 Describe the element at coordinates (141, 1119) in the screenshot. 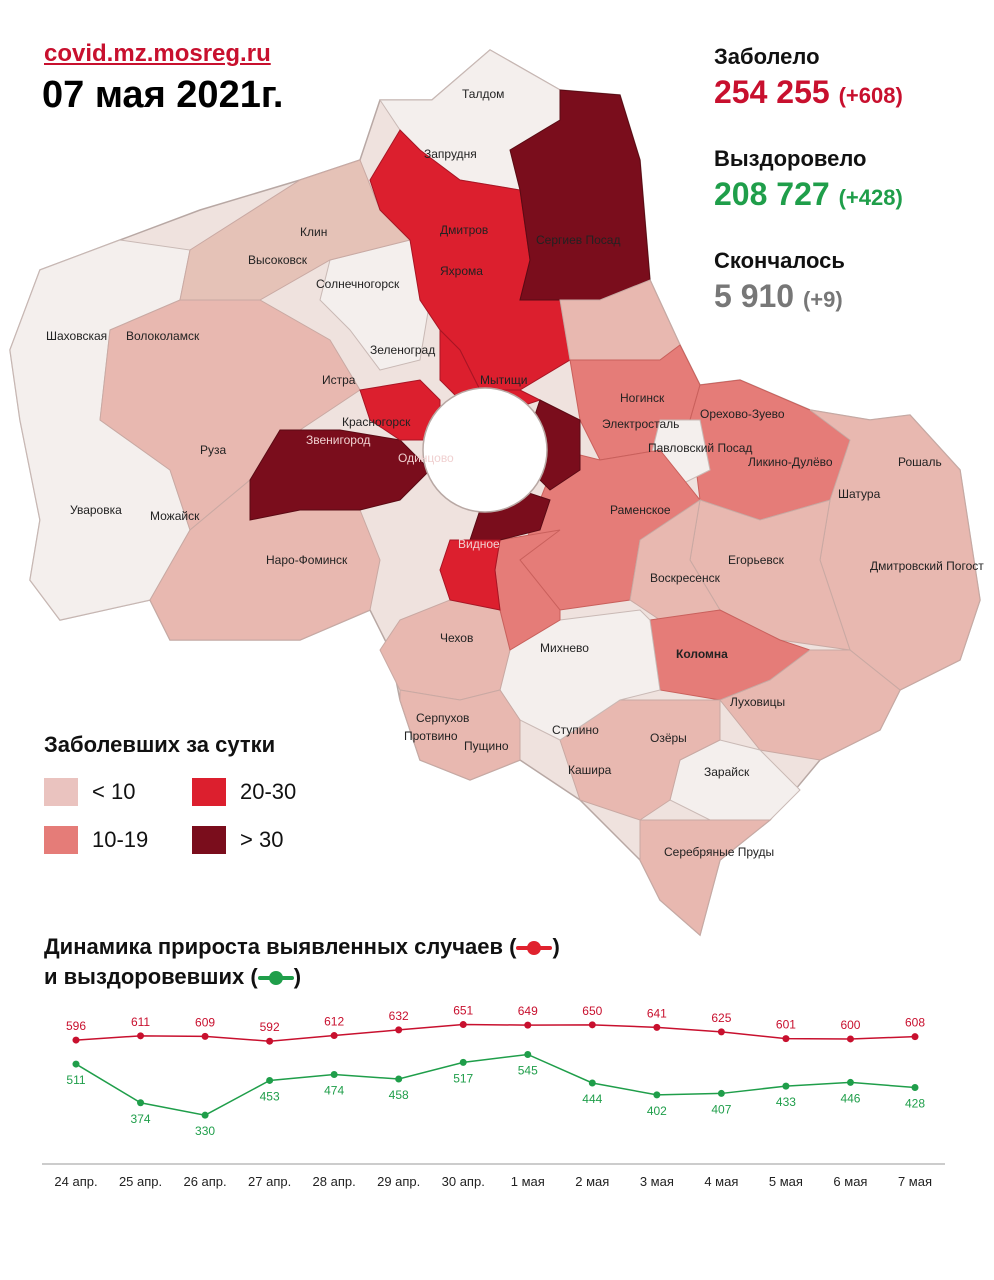

I see `recovered-data-label: 374` at that location.